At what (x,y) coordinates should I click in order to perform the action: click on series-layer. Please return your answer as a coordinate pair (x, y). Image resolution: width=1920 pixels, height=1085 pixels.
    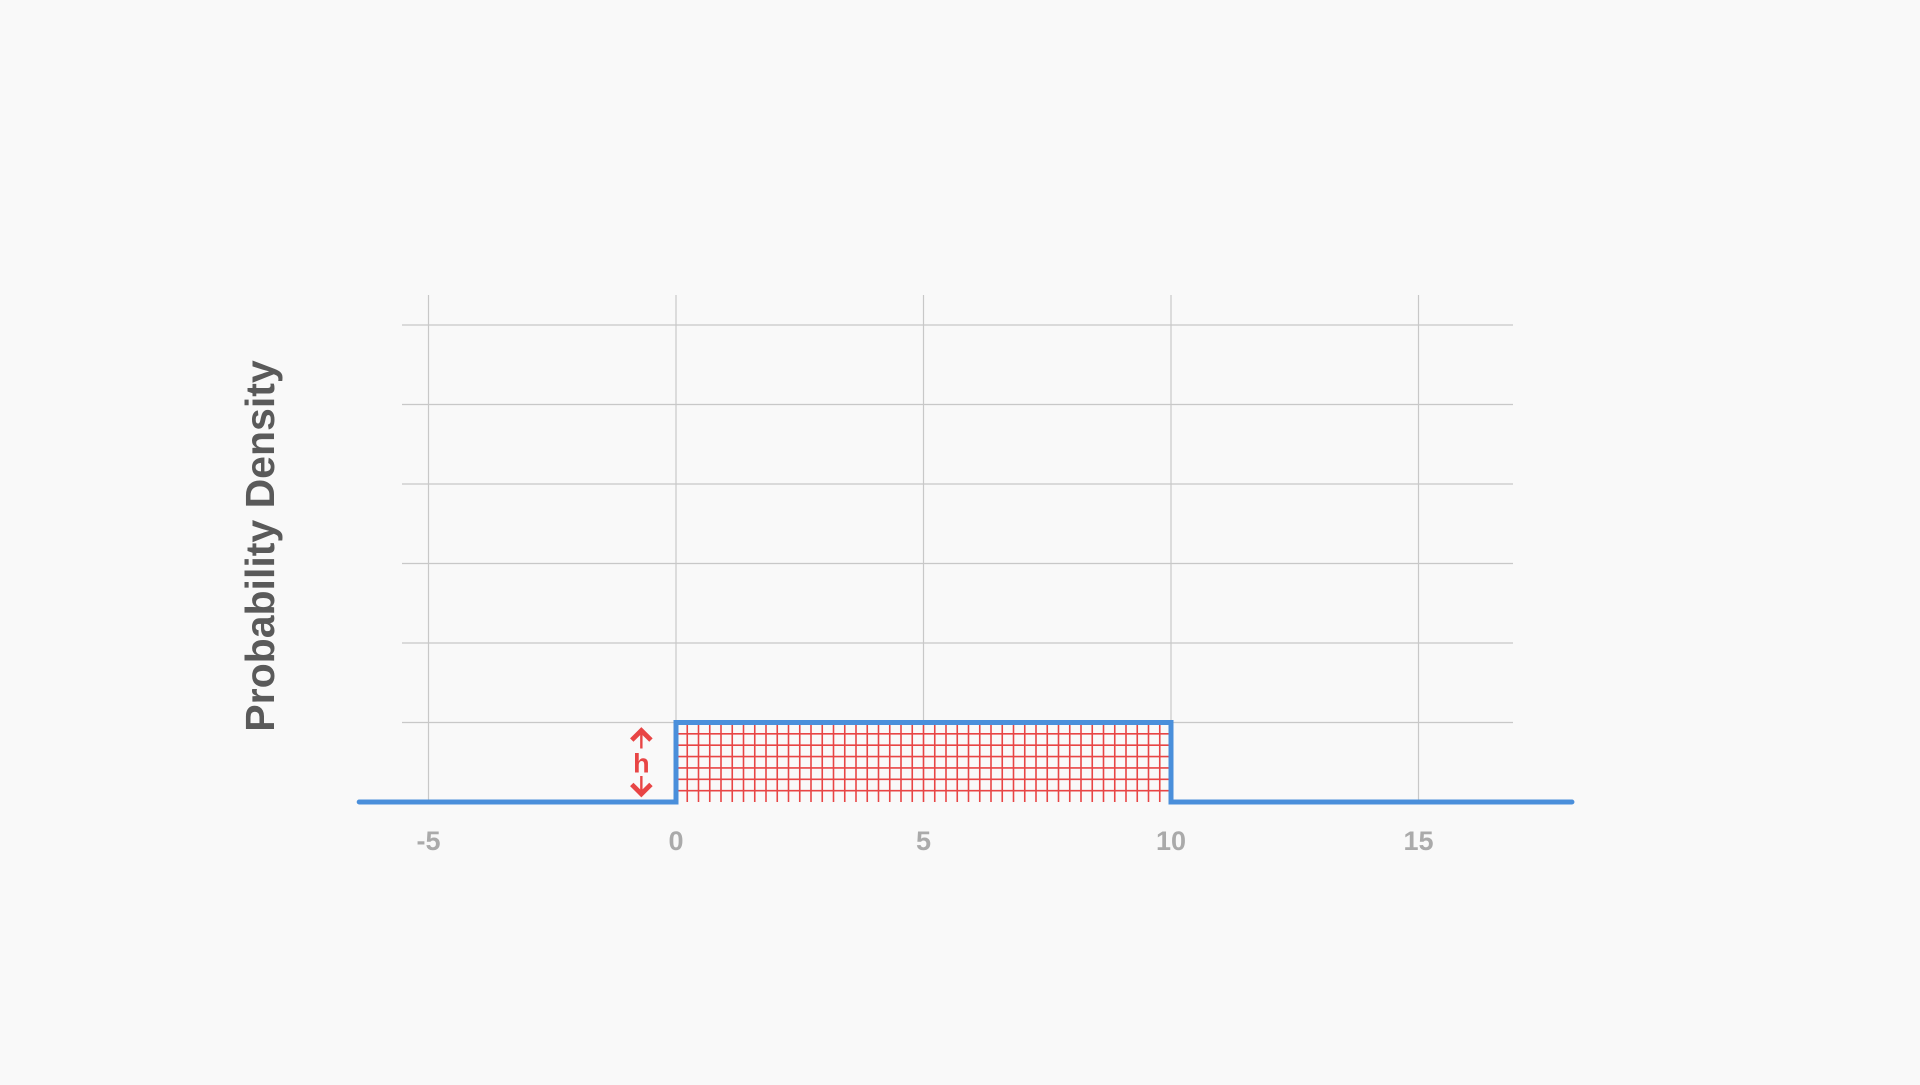
    Looking at the image, I should click on (965, 762).